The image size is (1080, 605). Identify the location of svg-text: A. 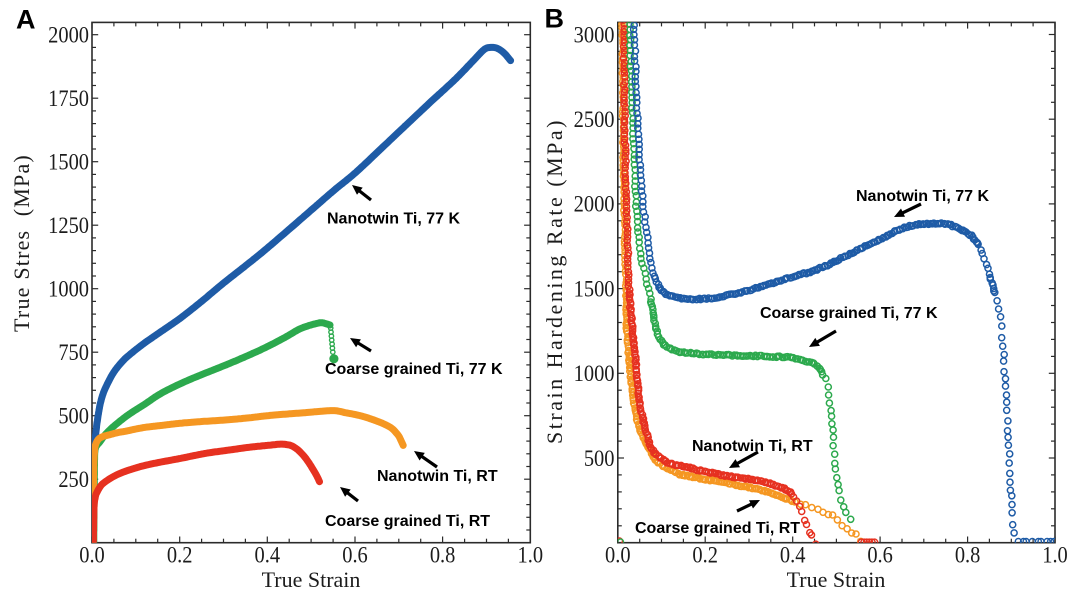
(26, 20).